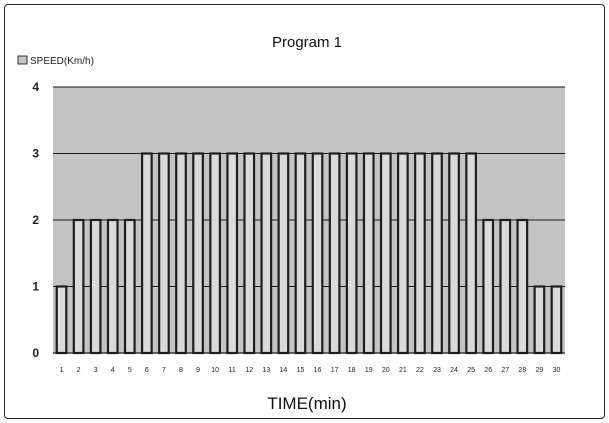 The width and height of the screenshot is (609, 423). What do you see at coordinates (557, 370) in the screenshot?
I see `x-tick-label-30: 30` at bounding box center [557, 370].